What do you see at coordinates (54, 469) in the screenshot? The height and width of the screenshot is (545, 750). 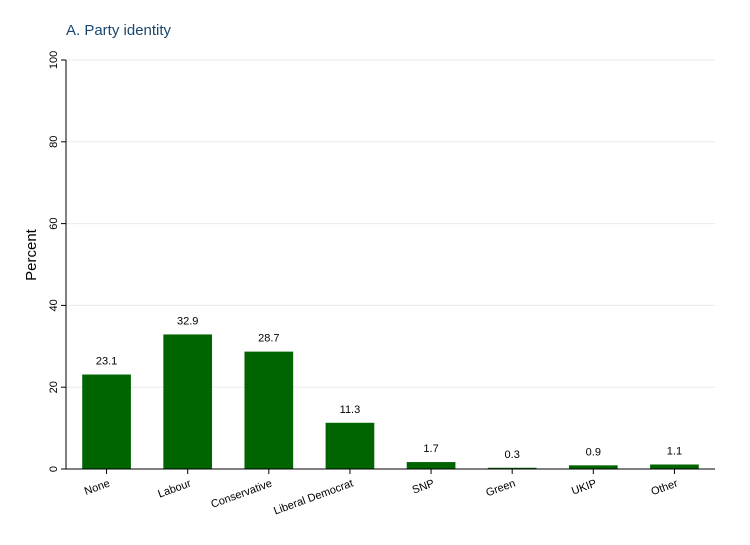 I see `y-tick-label: 0` at bounding box center [54, 469].